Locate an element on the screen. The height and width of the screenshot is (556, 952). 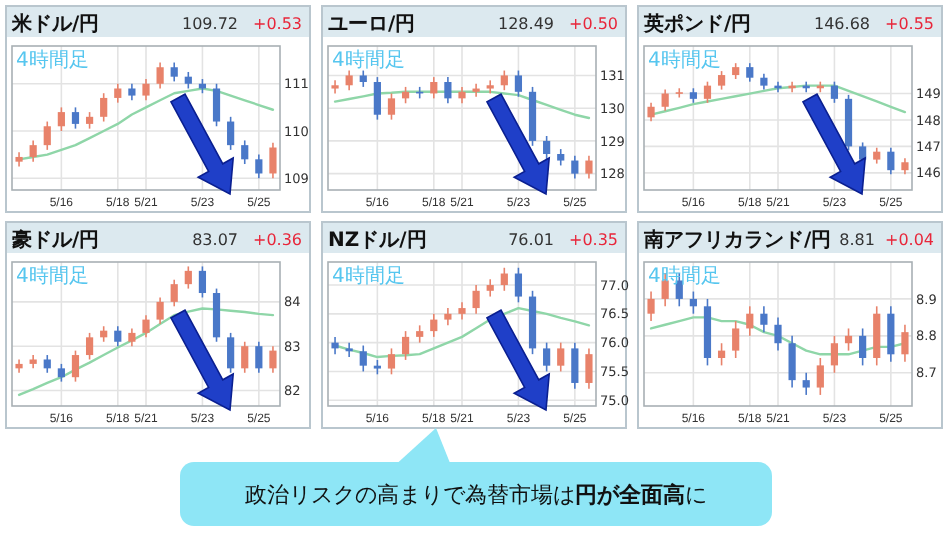
chart-title: NZドル/円 is located at coordinates (377, 241).